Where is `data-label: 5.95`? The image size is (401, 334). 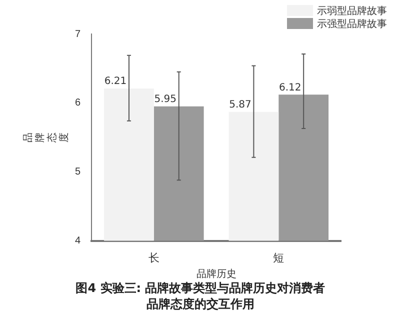
data-label: 5.95 is located at coordinates (165, 99).